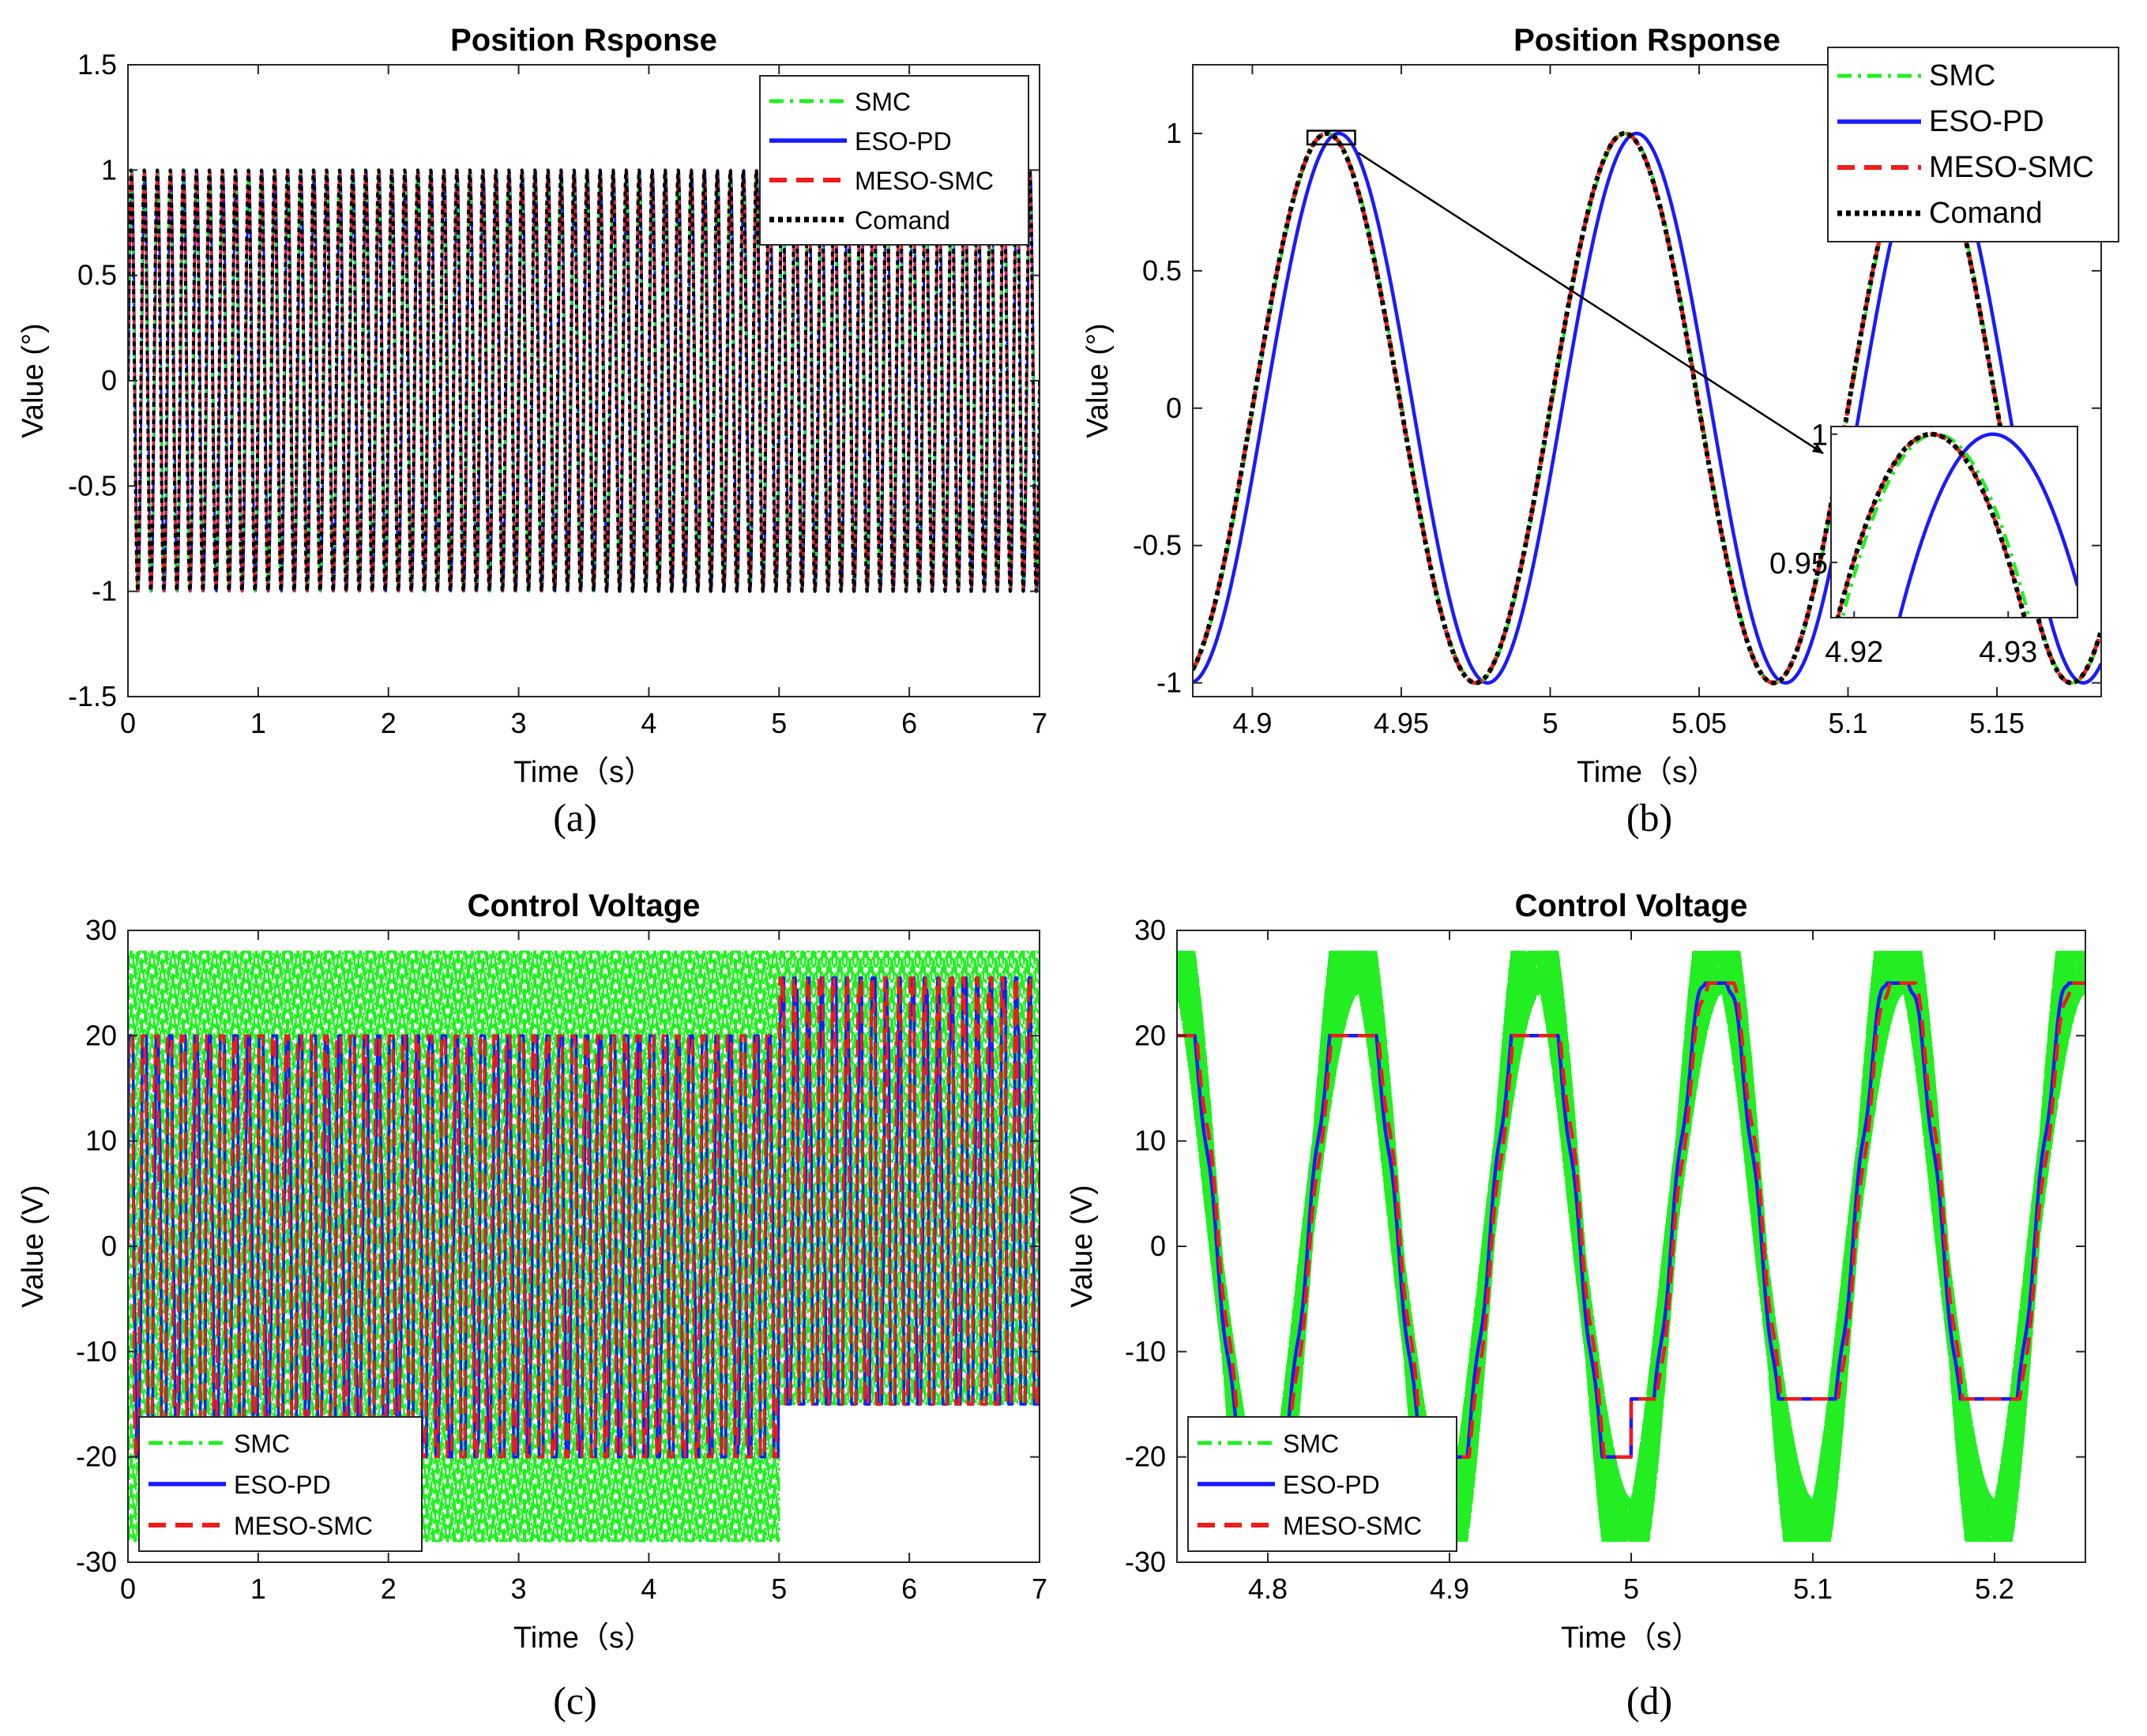 This screenshot has width=2147, height=1736. What do you see at coordinates (97, 65) in the screenshot?
I see `y-tick-label: 1.5` at bounding box center [97, 65].